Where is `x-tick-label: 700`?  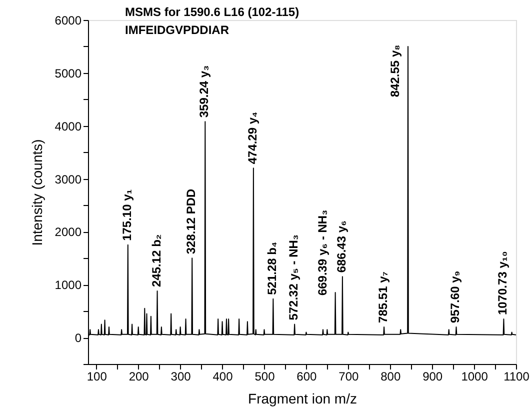 x-tick-label: 700 is located at coordinates (348, 377).